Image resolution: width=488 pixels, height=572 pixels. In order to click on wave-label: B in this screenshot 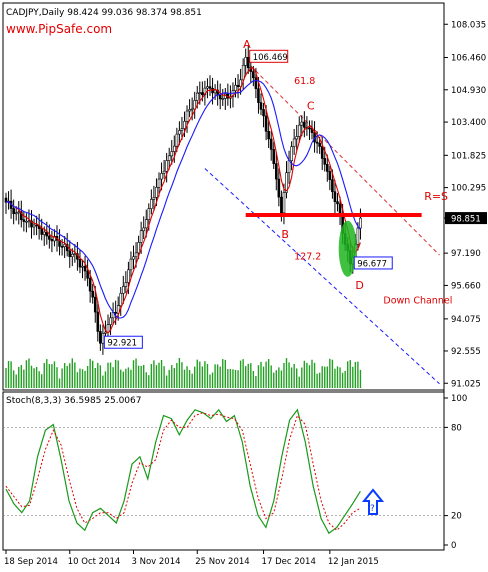, I will do `click(285, 234)`.